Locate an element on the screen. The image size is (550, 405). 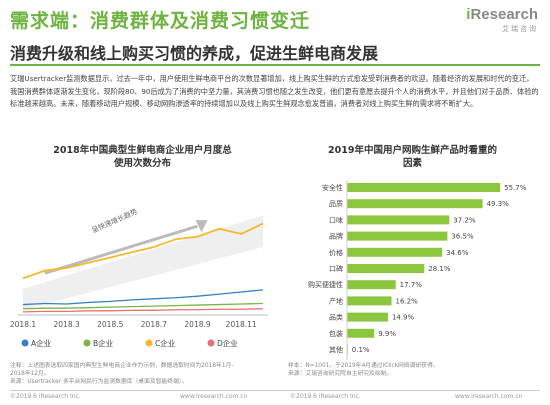
trend-arrow-head is located at coordinates (201, 226).